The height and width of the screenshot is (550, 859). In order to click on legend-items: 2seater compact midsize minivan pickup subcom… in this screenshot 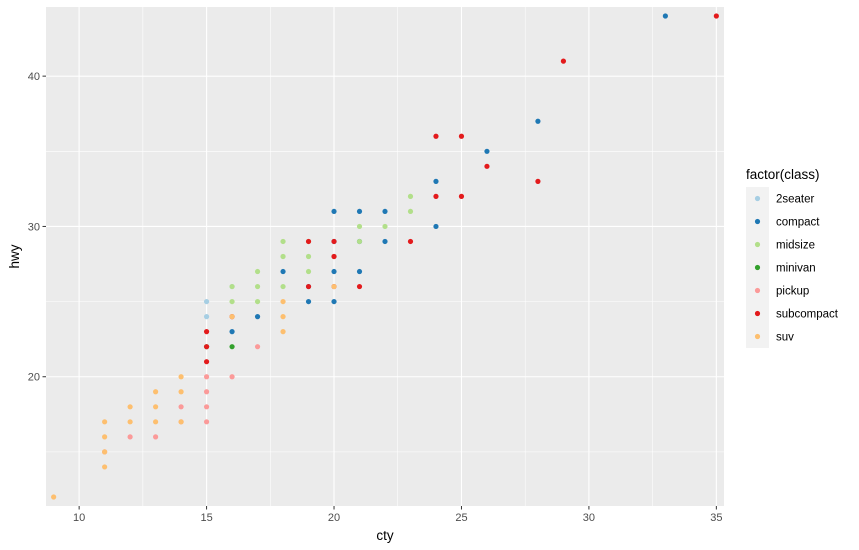, I will do `click(792, 267)`.